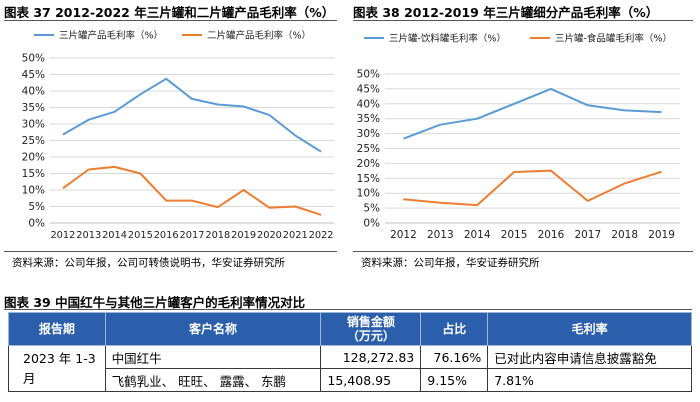  Describe the element at coordinates (259, 36) in the screenshot. I see `legend-label: 二片罐产品毛利率（%）` at that location.